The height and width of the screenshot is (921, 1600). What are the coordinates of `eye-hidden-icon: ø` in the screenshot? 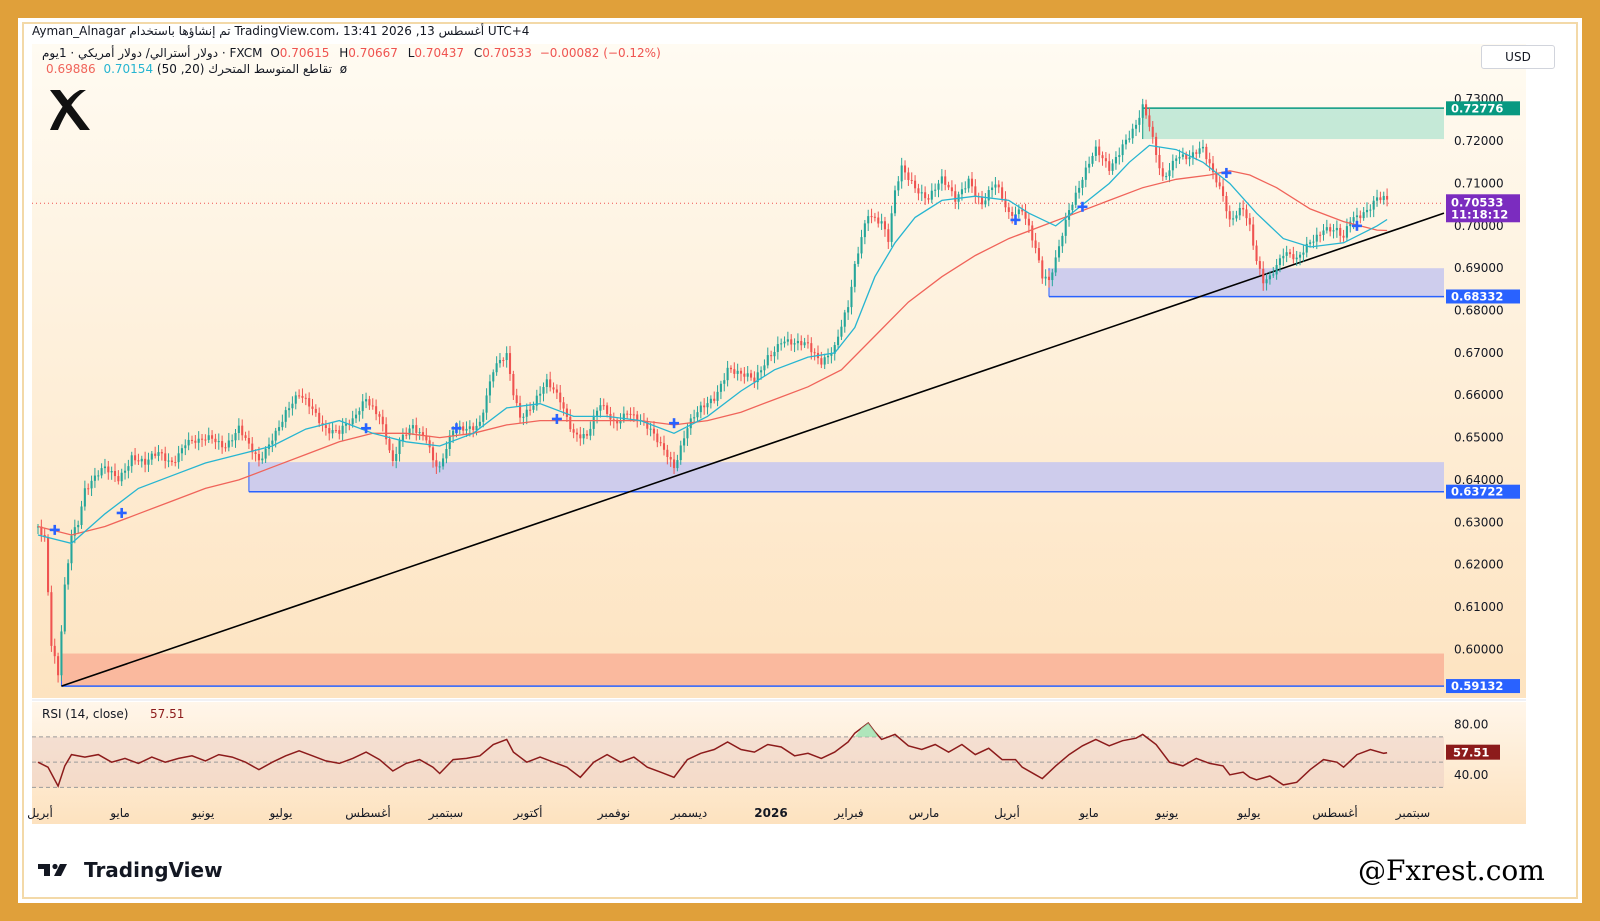 It's located at (343, 69).